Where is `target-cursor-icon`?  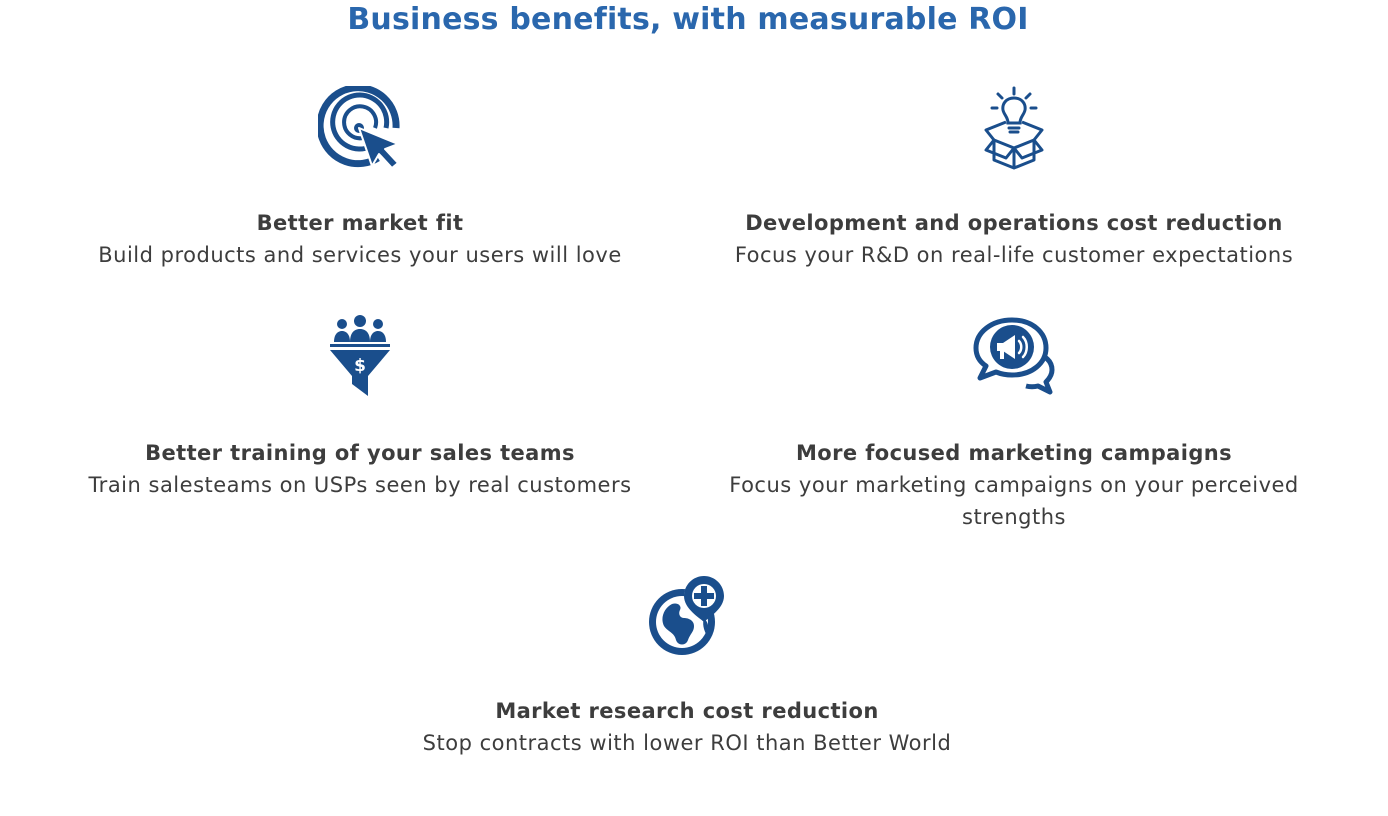 target-cursor-icon is located at coordinates (360, 128).